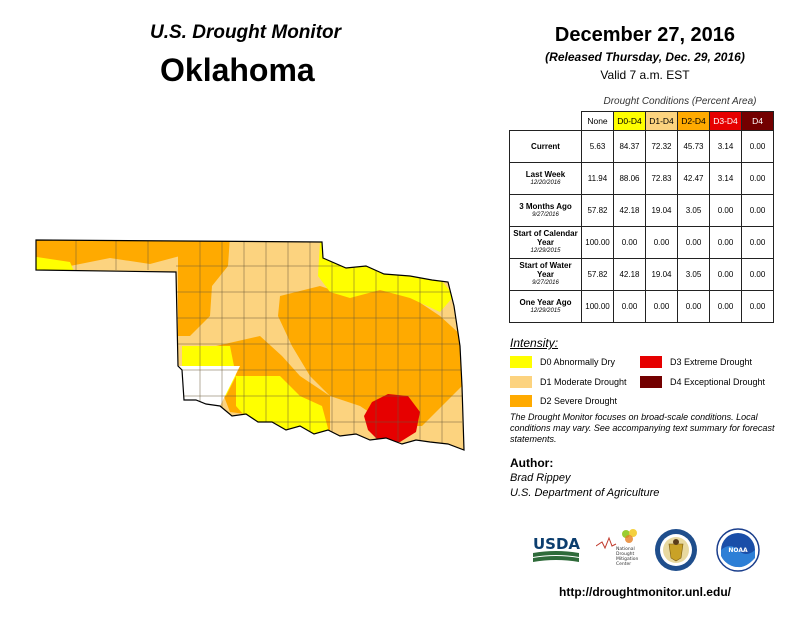  I want to click on table-header-row: None D0-D4 D1-D4 D2-D4 D3-D4 D4, so click(642, 121).